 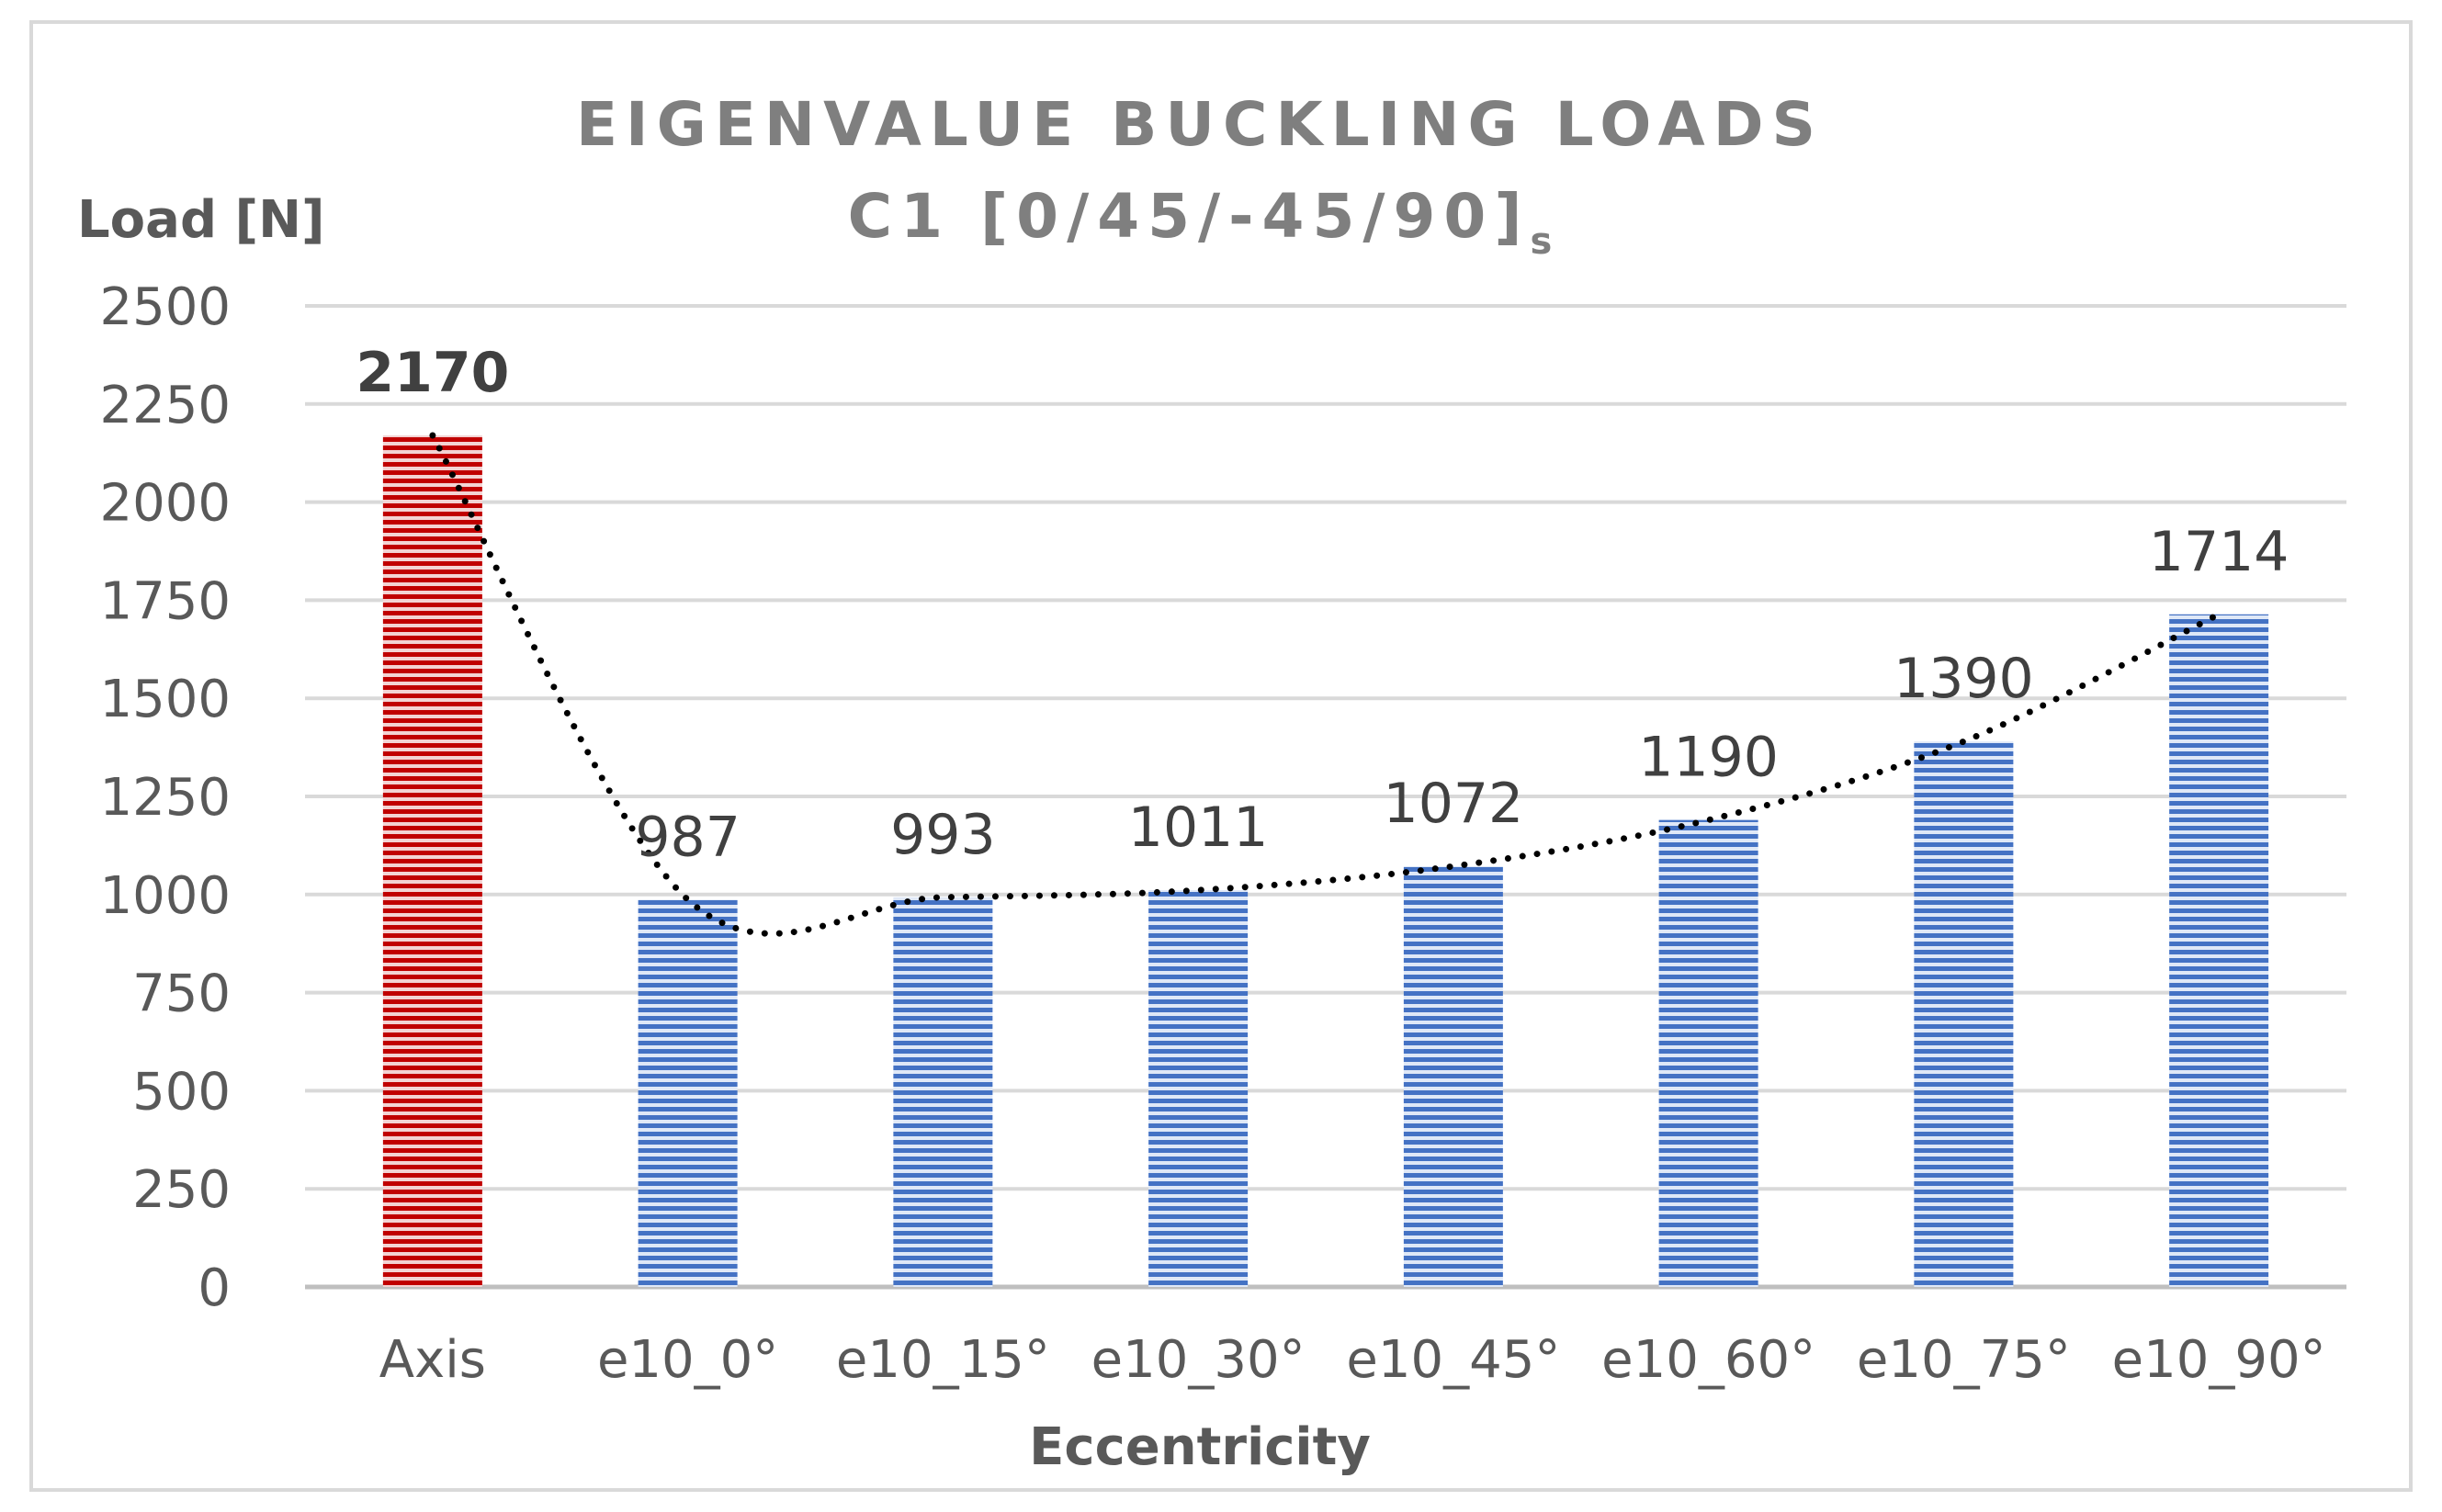 I want to click on y-tick-label-0: 0, so click(x=215, y=1288).